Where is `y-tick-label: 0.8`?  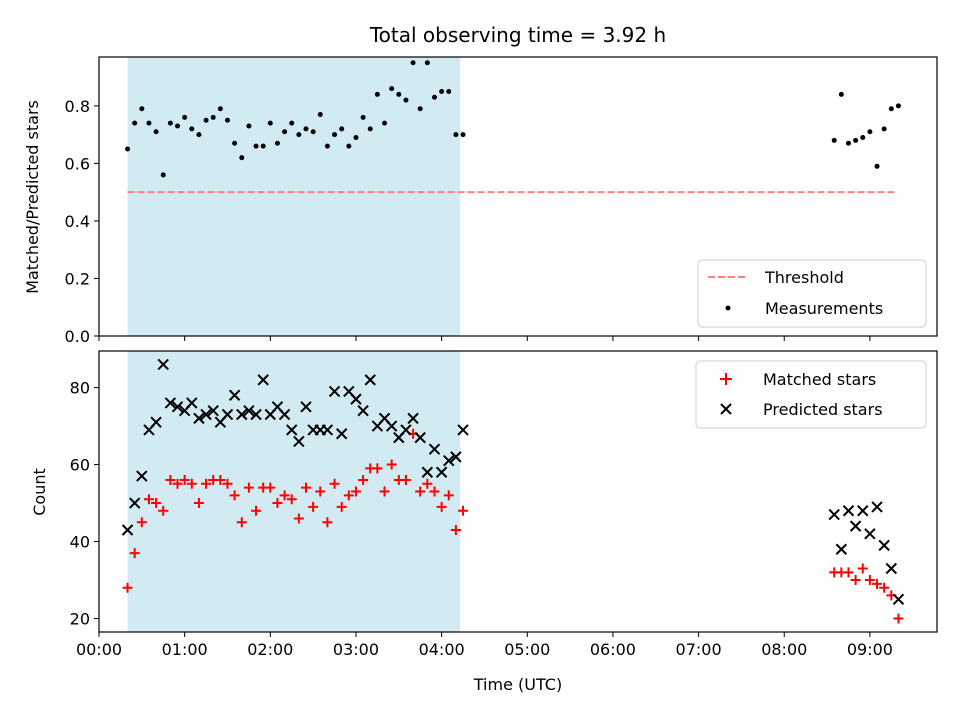
y-tick-label: 0.8 is located at coordinates (77, 106).